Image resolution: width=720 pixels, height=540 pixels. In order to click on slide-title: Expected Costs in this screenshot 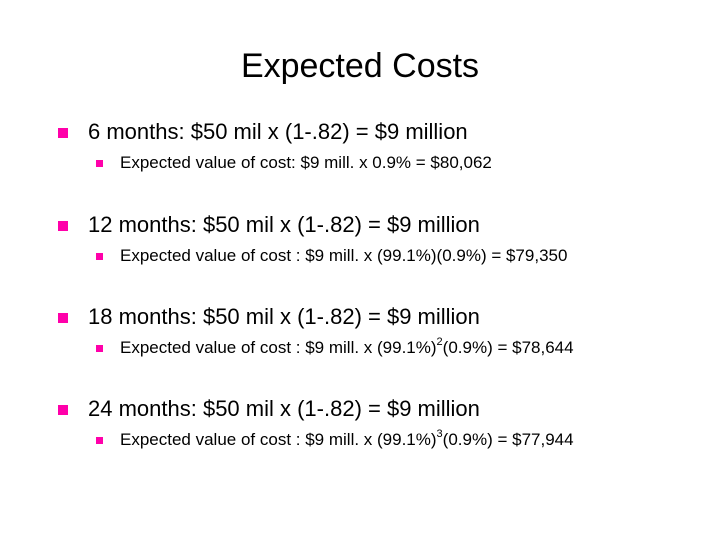, I will do `click(360, 66)`.